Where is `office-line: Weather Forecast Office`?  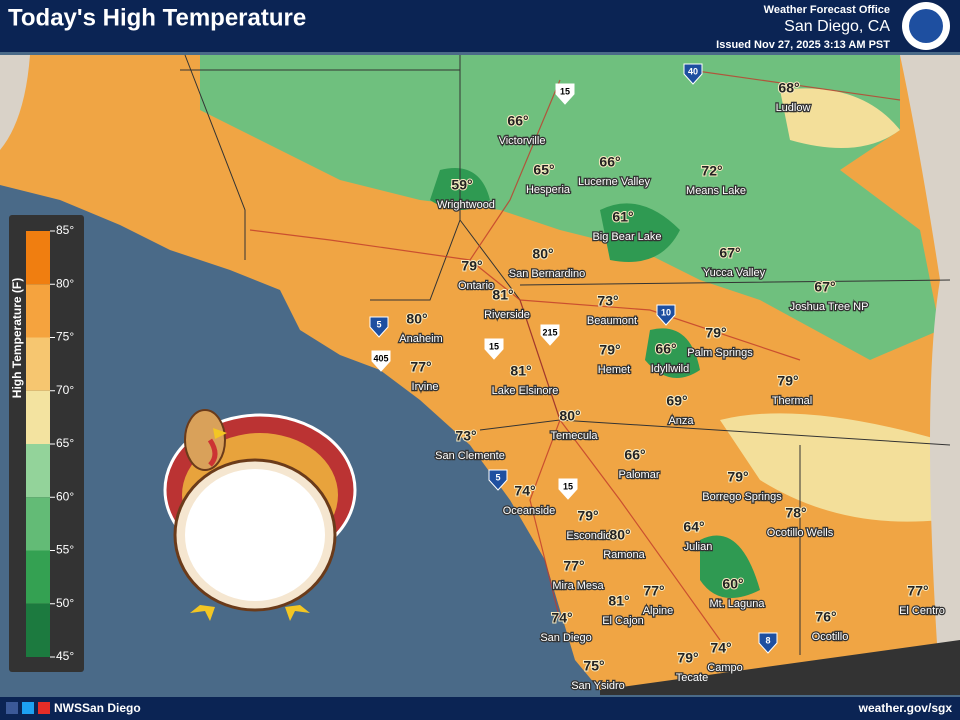 office-line: Weather Forecast Office is located at coordinates (827, 10).